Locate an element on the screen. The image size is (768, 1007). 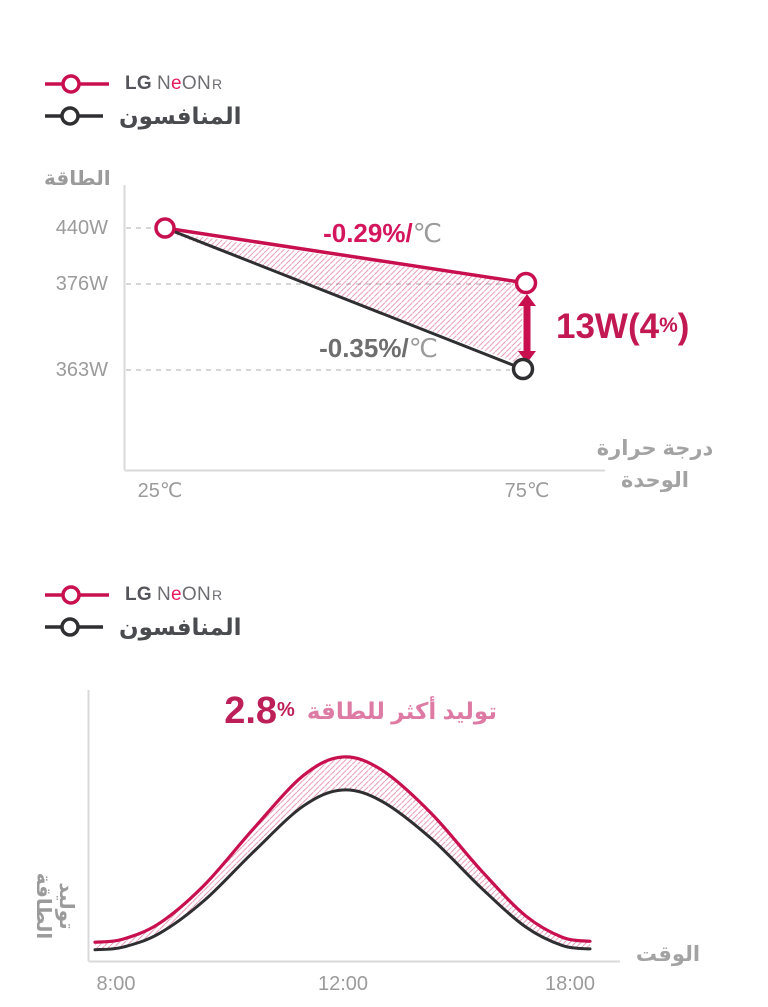
lg-point-75c is located at coordinates (526, 283).